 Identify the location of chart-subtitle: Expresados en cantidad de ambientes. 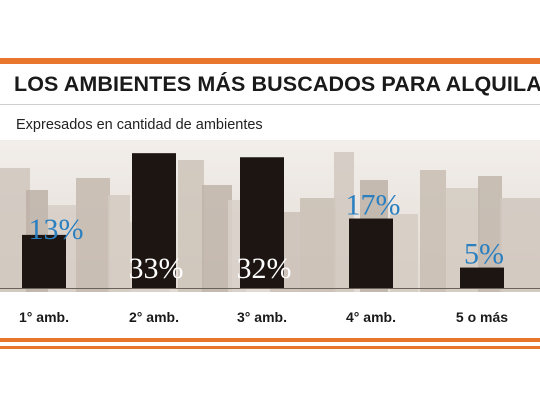
(139, 125).